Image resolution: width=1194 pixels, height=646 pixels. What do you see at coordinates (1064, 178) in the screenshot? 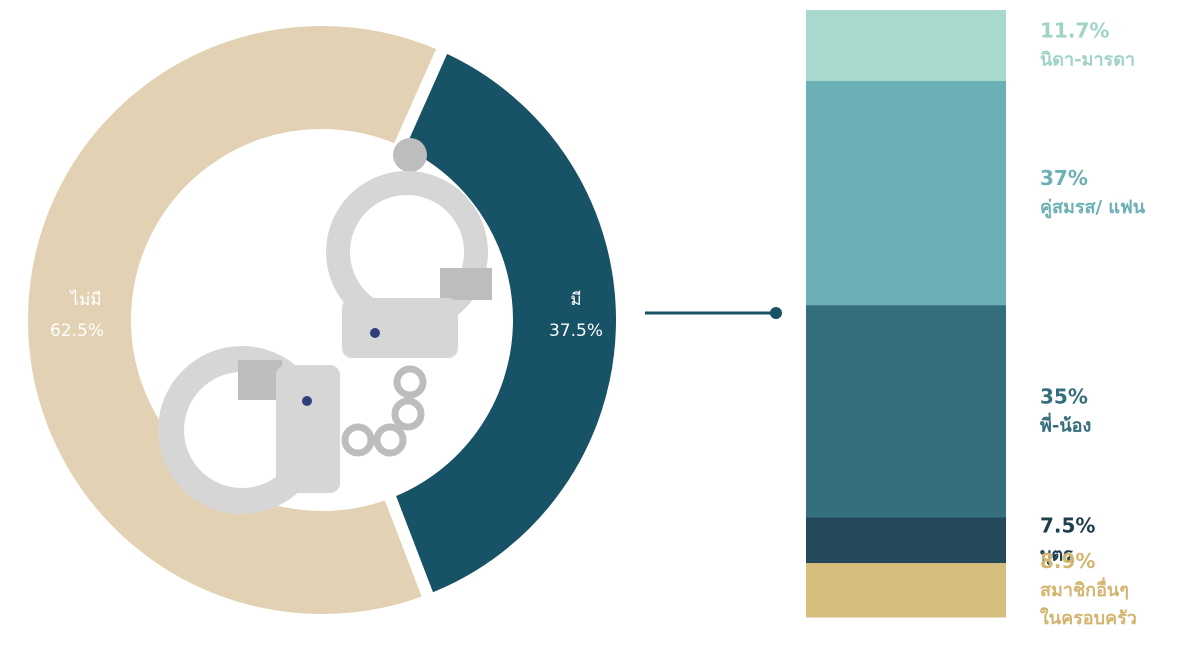
I see `segment-value-label-1: 37%` at bounding box center [1064, 178].